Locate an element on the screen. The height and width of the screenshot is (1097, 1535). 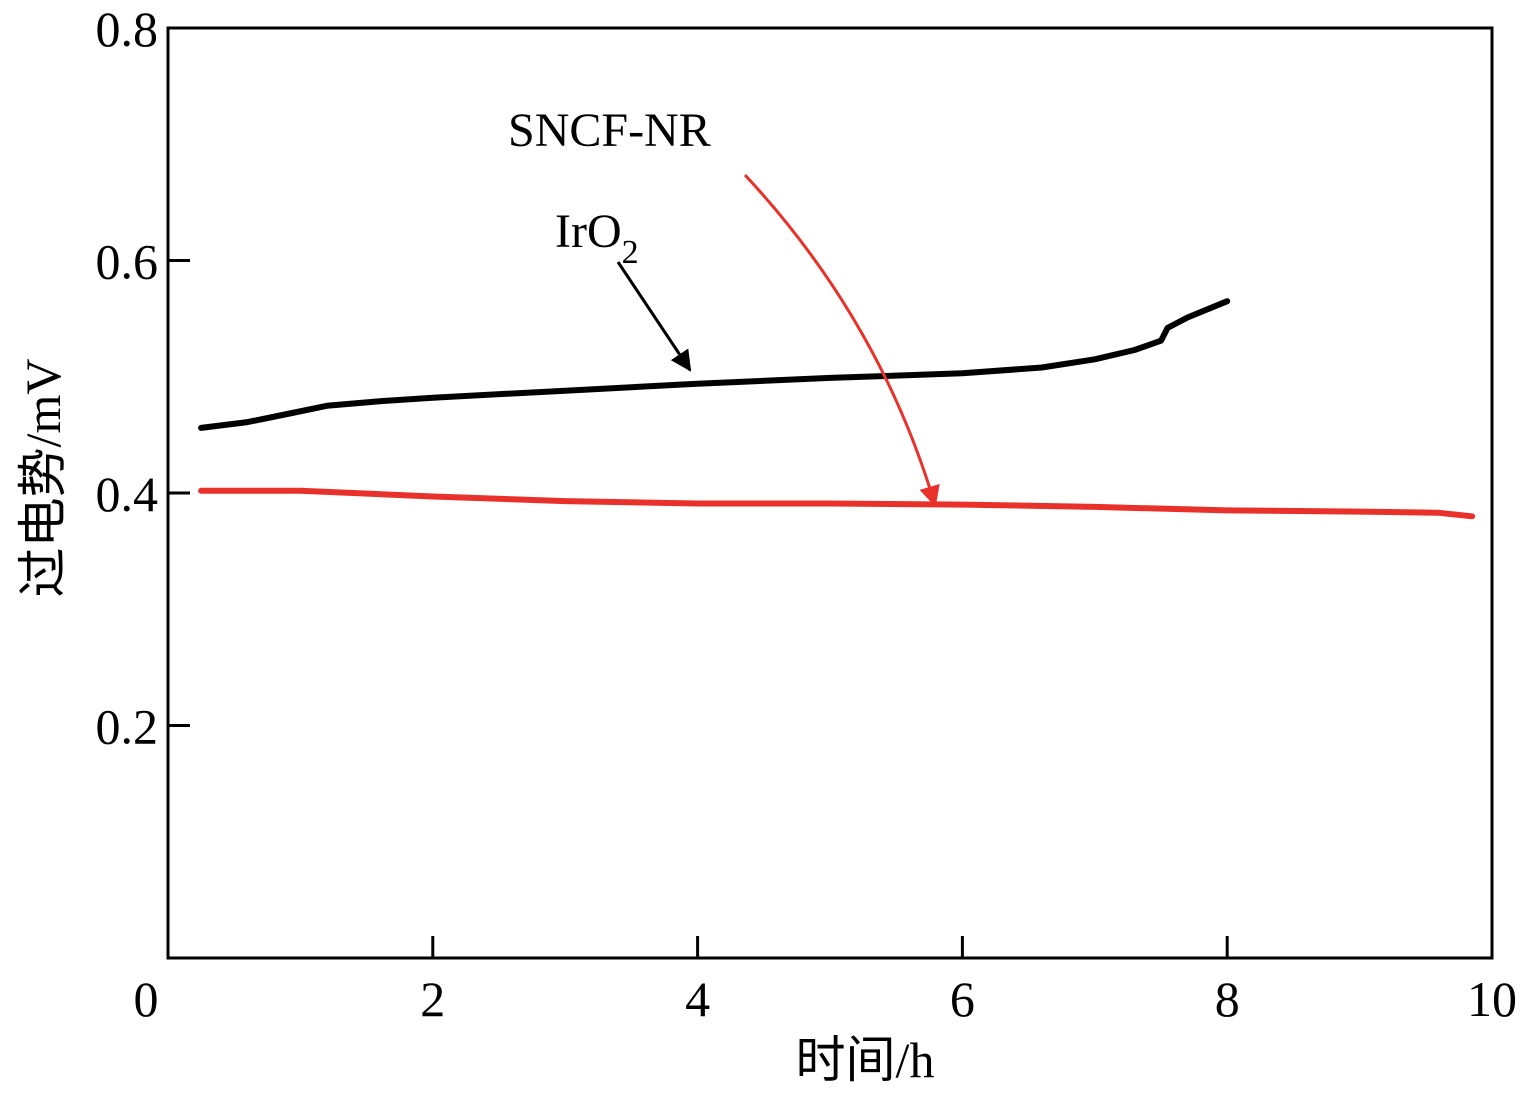
annotation-label-iro2: IrO2 is located at coordinates (597, 238).